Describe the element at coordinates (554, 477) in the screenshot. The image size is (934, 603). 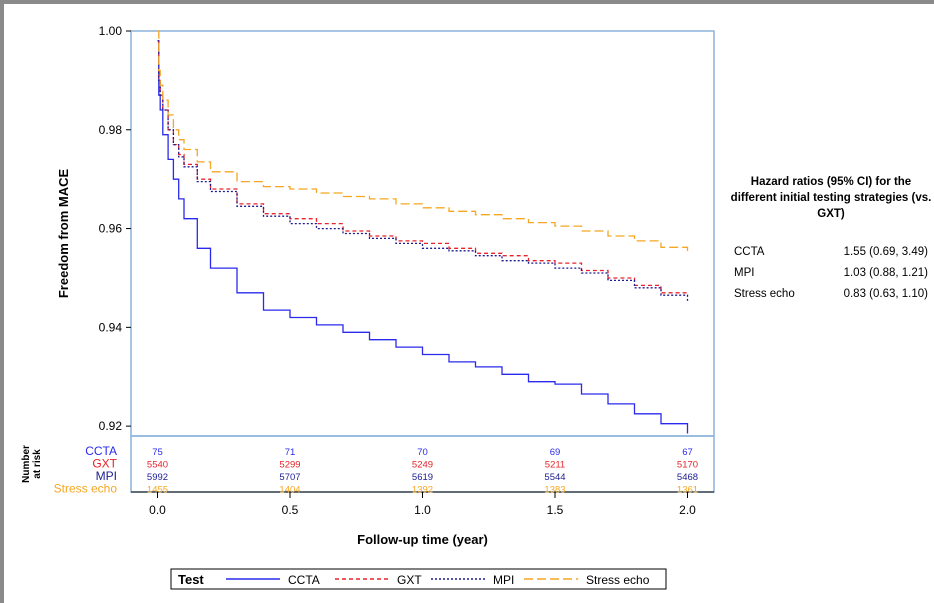
I see `risk-count: 5544` at that location.